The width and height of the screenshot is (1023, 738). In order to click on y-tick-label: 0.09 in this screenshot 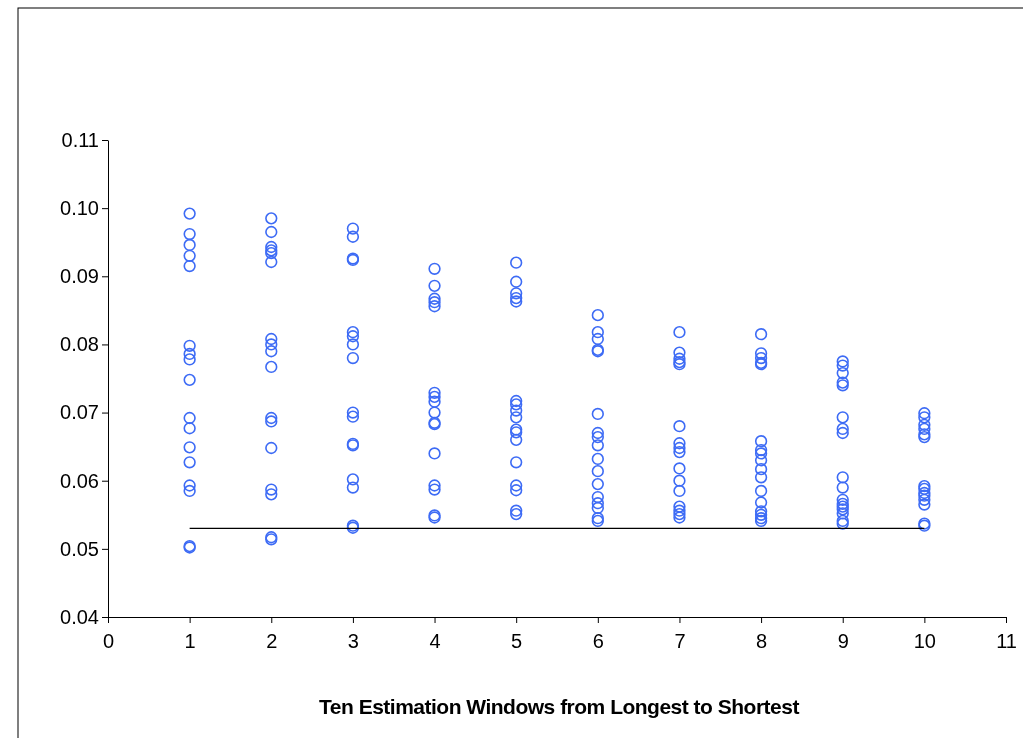, I will do `click(79, 276)`.